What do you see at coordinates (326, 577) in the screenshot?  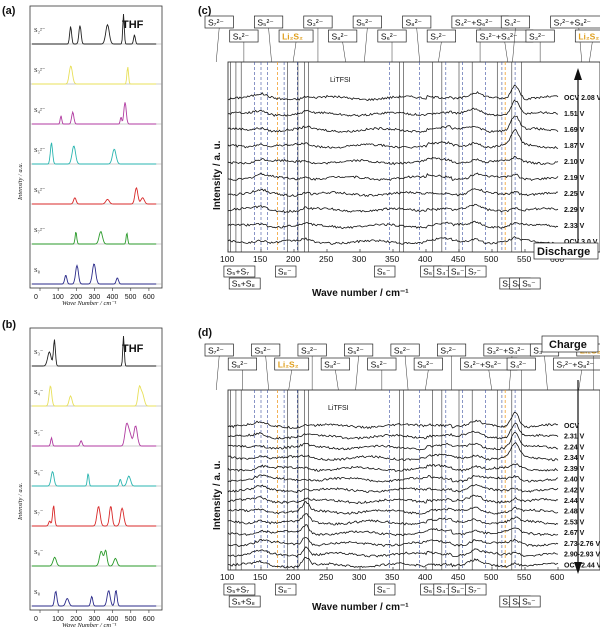 I see `exp-tick-label: 250` at bounding box center [326, 577].